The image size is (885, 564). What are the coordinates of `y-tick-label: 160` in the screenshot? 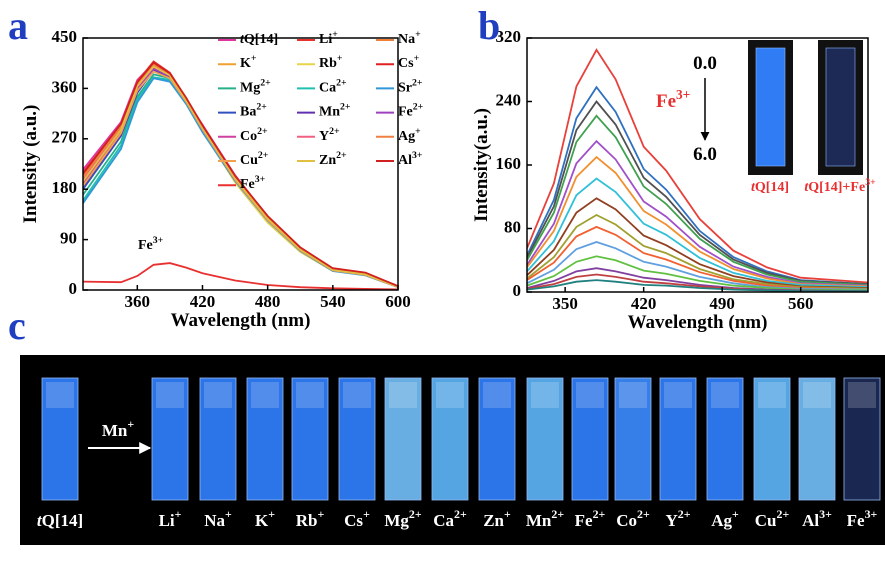 It's located at (509, 163).